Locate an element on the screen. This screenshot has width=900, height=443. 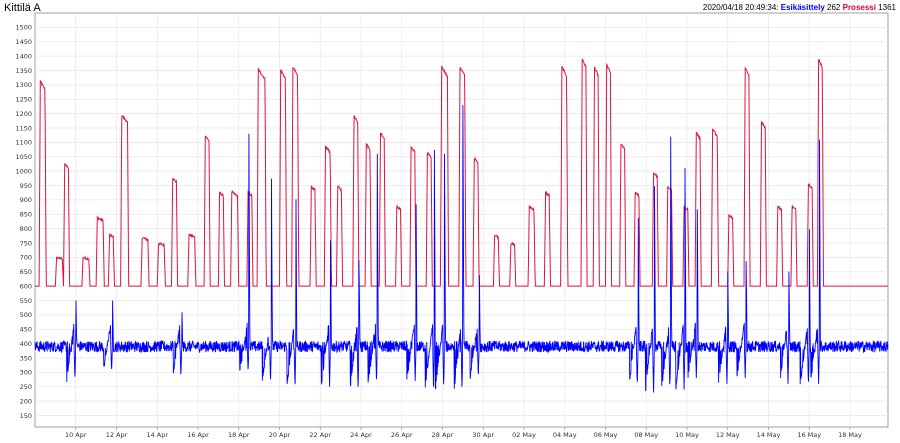
x-tick-label: 28 Apr is located at coordinates (443, 435).